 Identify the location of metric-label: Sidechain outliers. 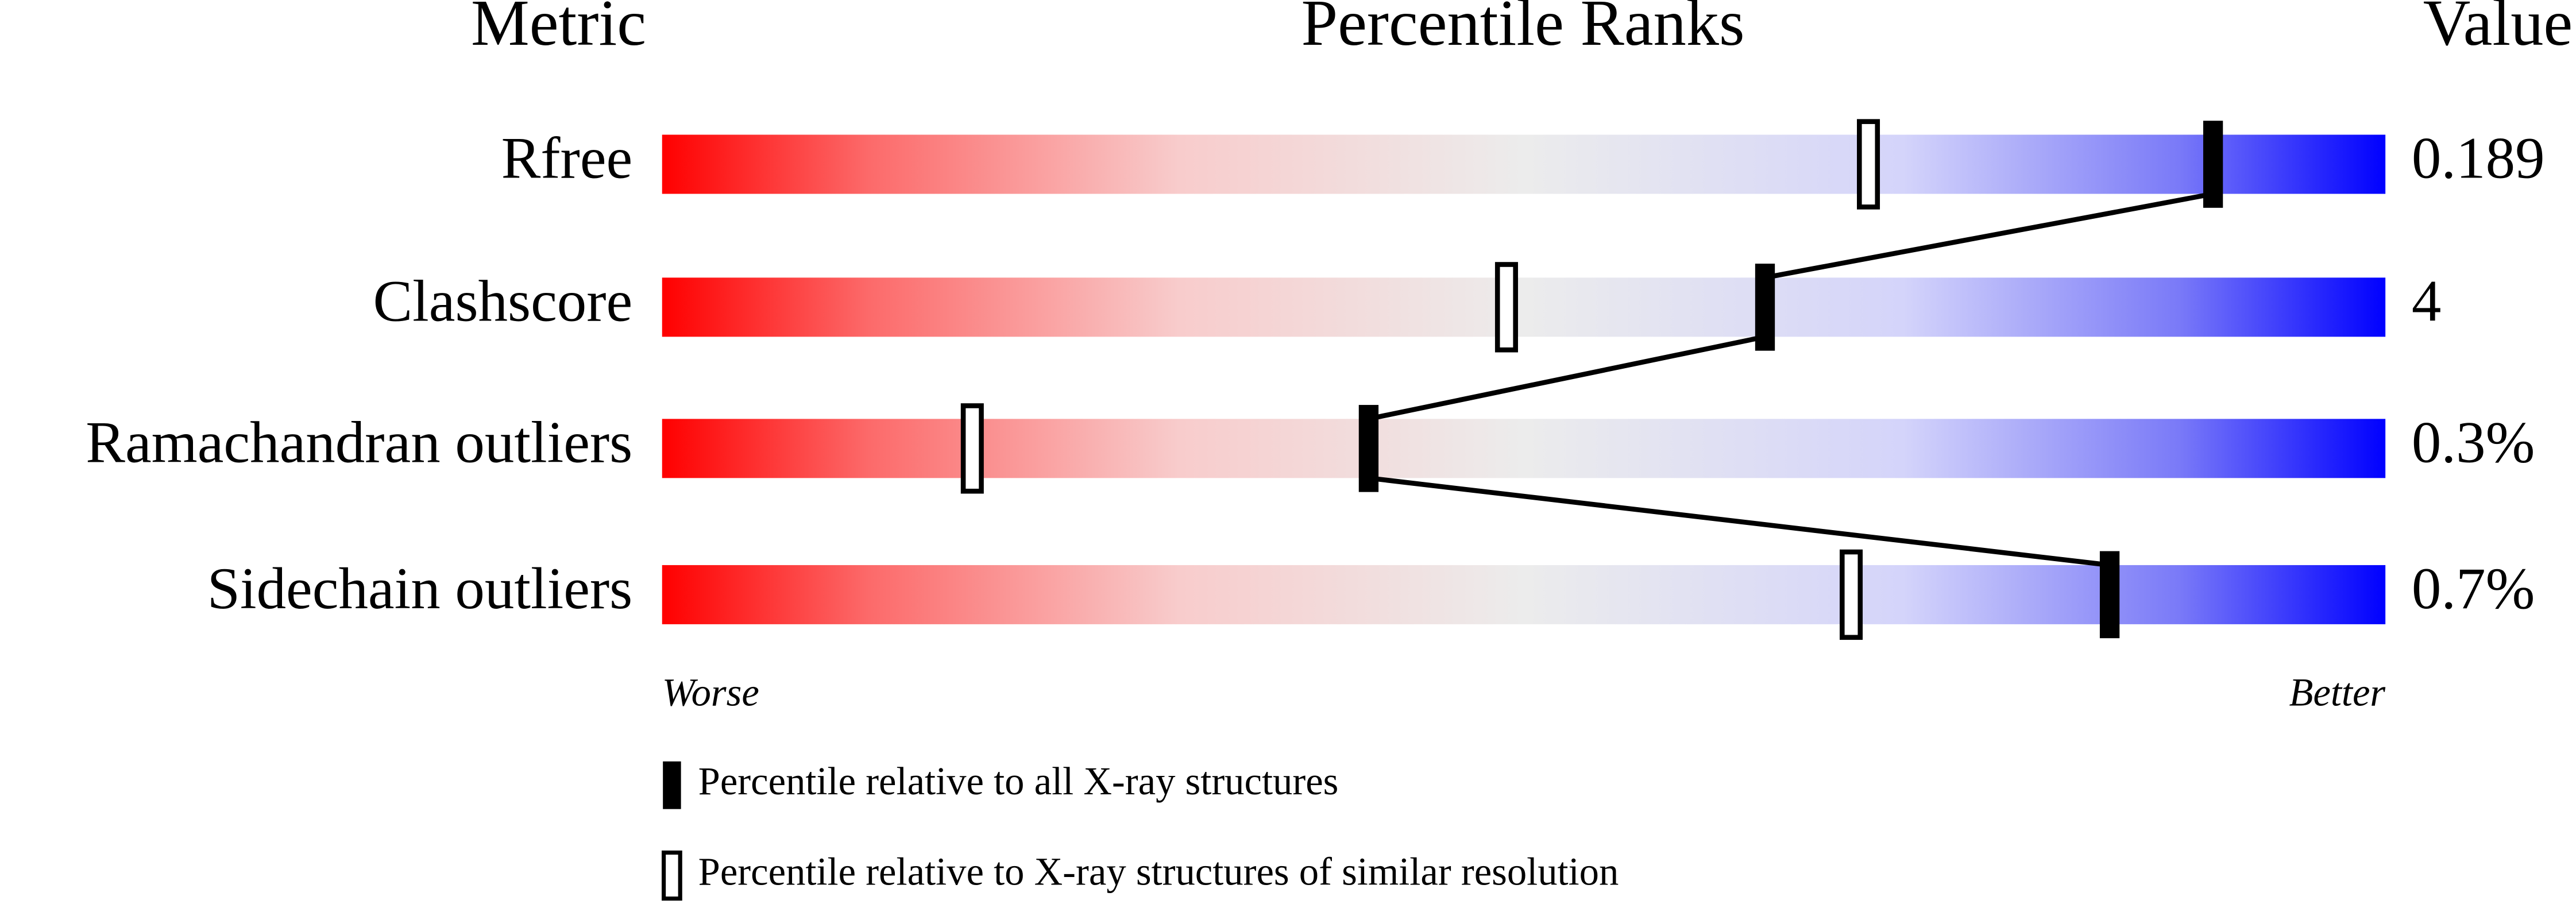
(420, 589).